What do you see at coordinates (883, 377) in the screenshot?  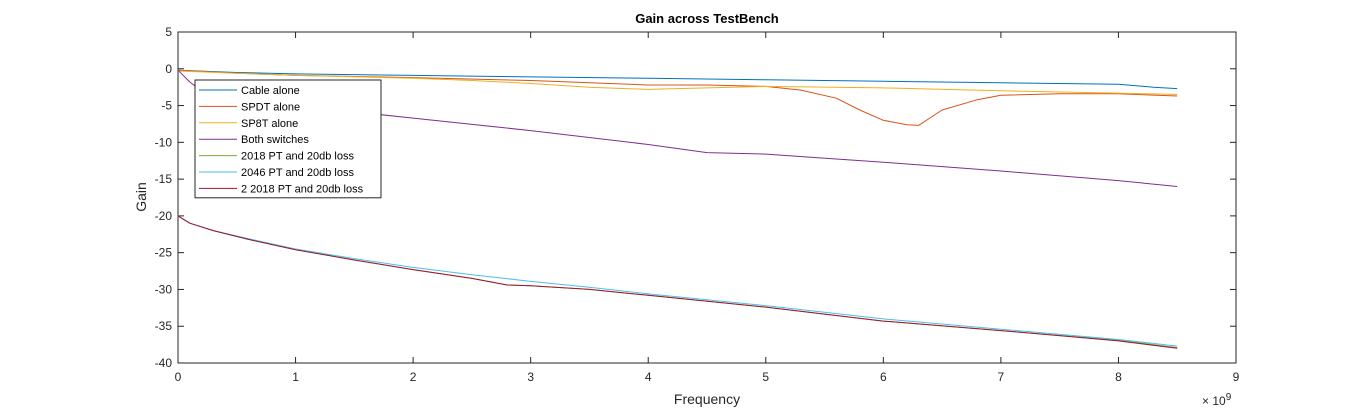 I see `x-tick-label: 6` at bounding box center [883, 377].